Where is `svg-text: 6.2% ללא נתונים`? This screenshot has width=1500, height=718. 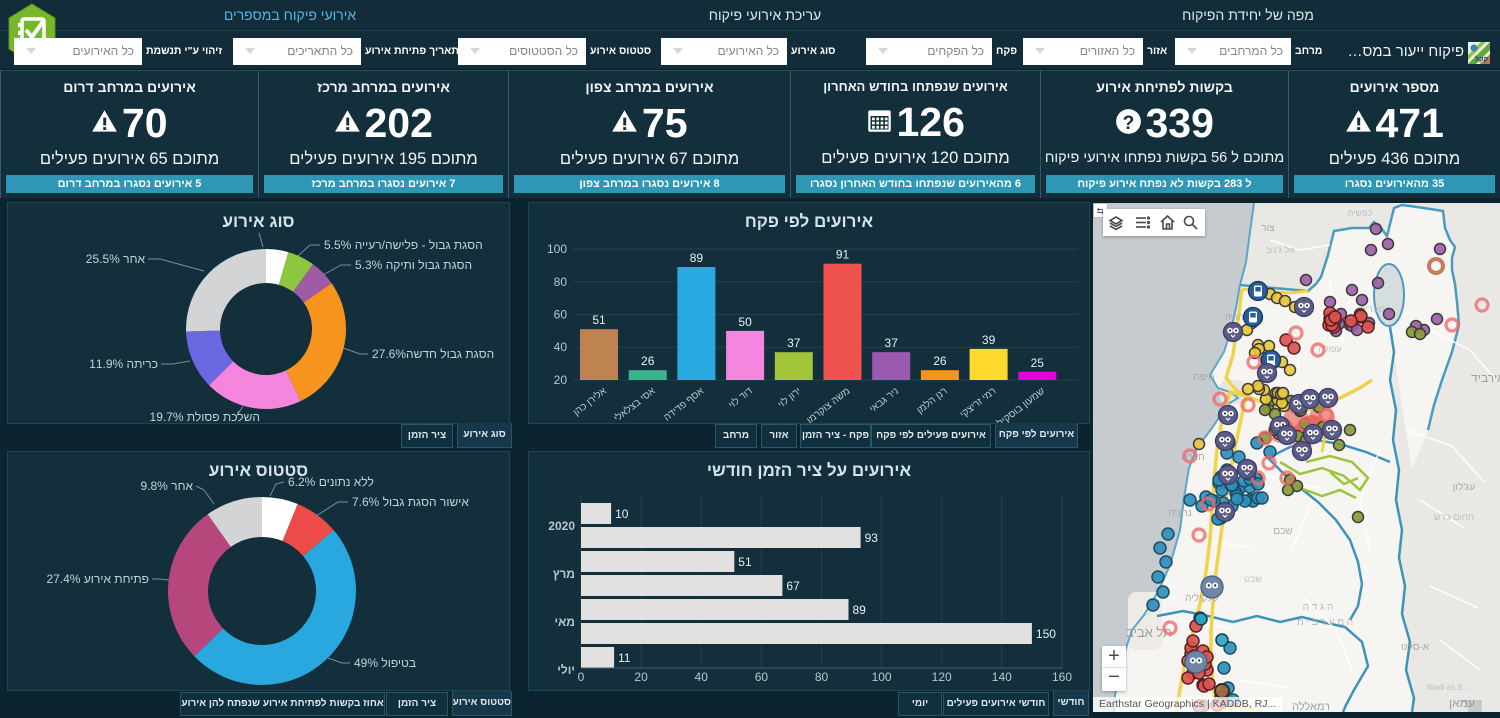
svg-text: 6.2% ללא נתונים is located at coordinates (331, 482).